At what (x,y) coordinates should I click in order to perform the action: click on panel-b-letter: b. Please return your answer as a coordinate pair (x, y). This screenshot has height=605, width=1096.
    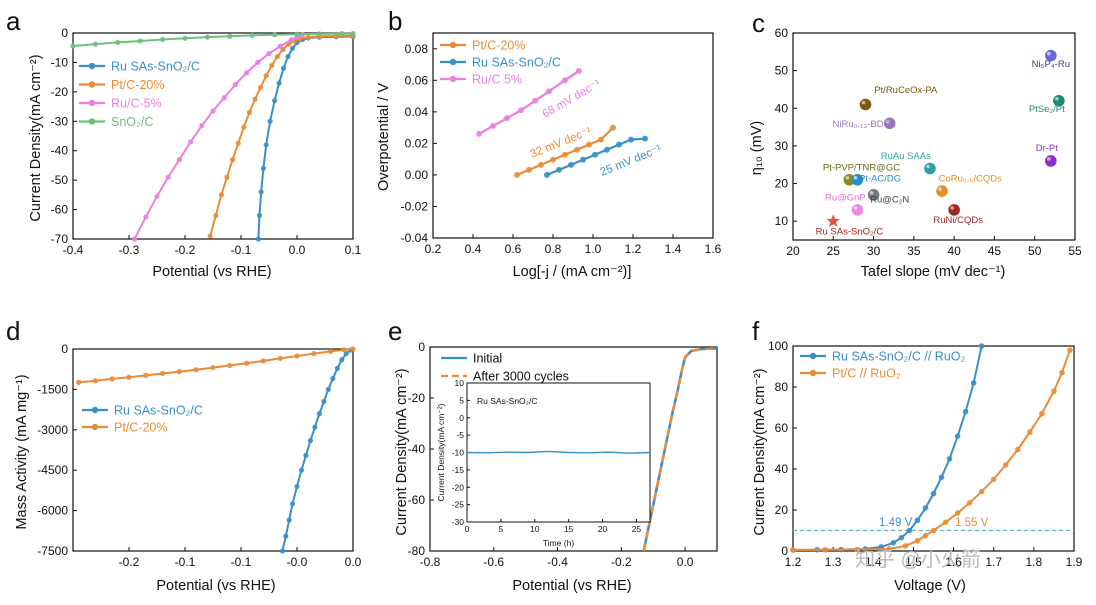
    Looking at the image, I should click on (395, 21).